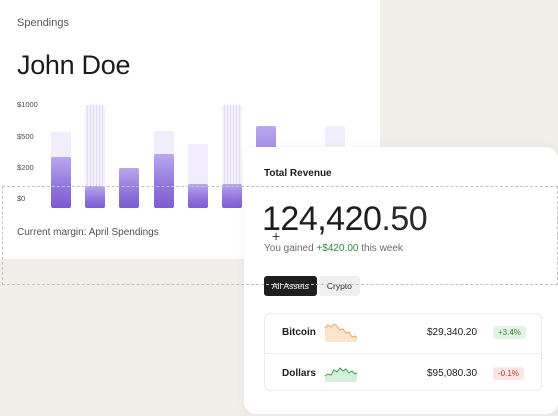 The width and height of the screenshot is (558, 416). Describe the element at coordinates (337, 248) in the screenshot. I see `gain-value: +$420.00` at that location.